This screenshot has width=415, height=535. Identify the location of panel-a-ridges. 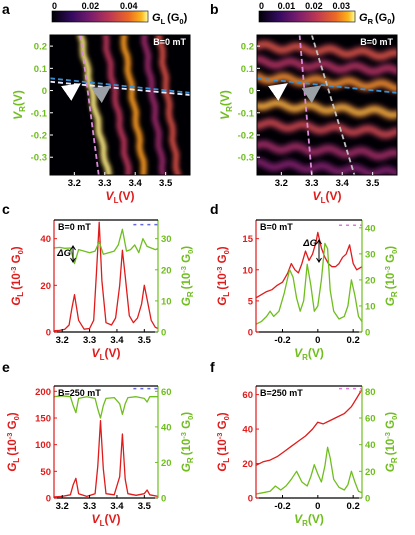
(129, 105).